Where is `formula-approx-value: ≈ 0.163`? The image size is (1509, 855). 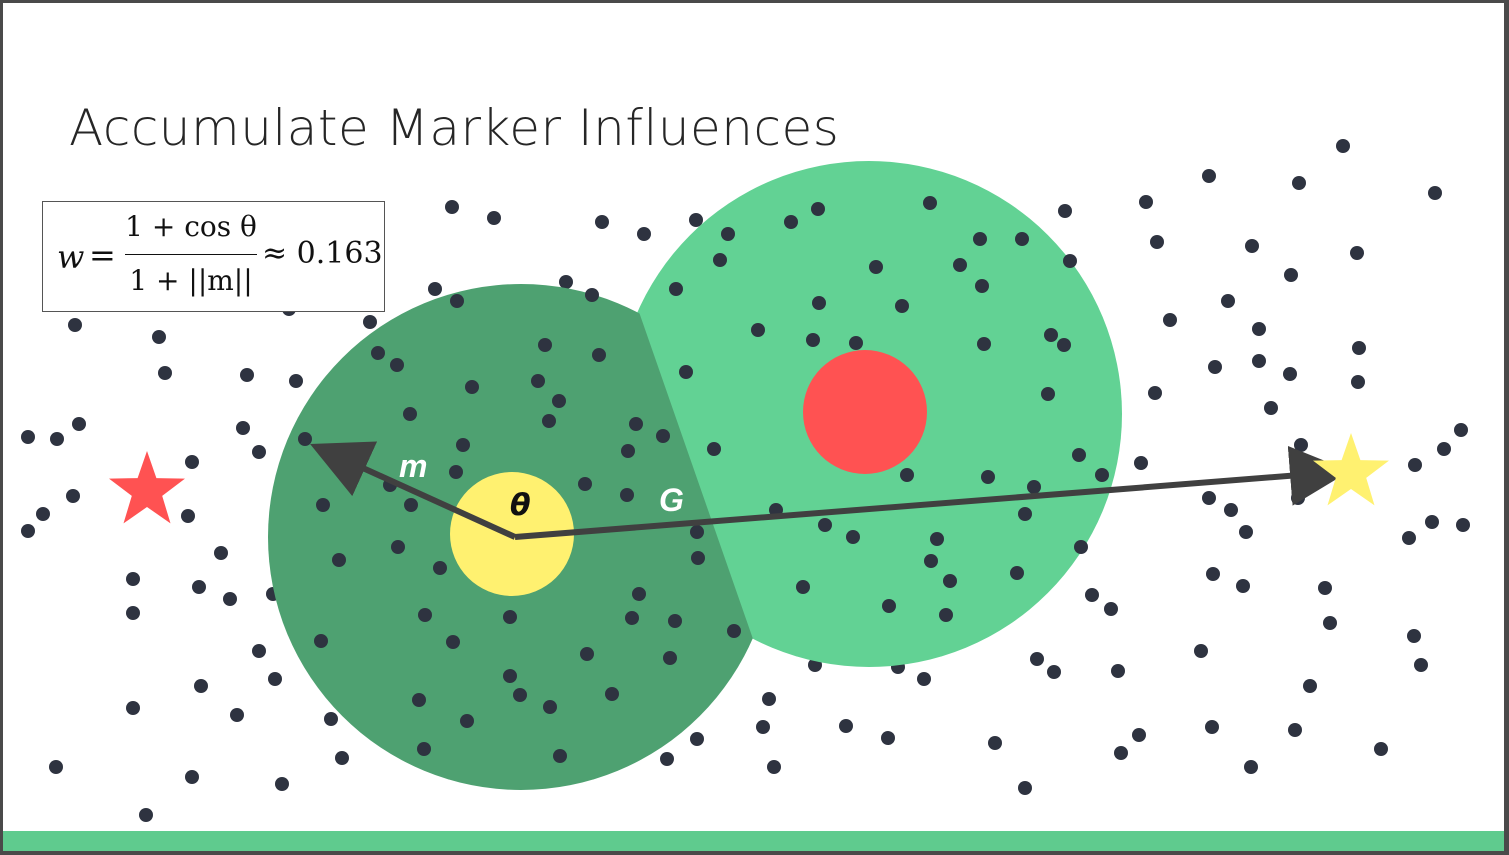
formula-approx-value: ≈ 0.163 is located at coordinates (322, 253).